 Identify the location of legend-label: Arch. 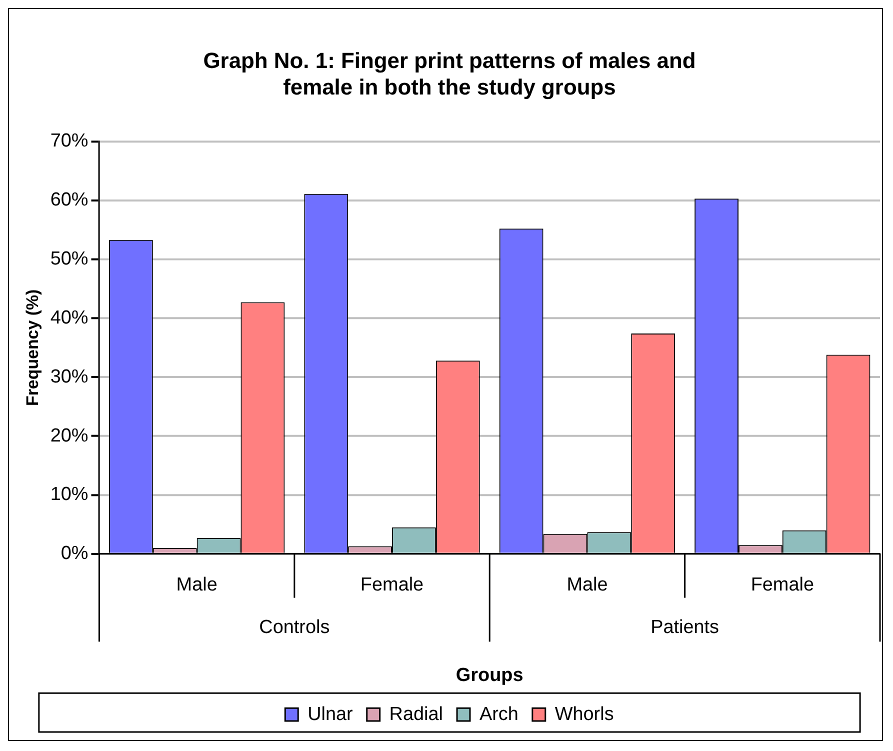
(498, 714).